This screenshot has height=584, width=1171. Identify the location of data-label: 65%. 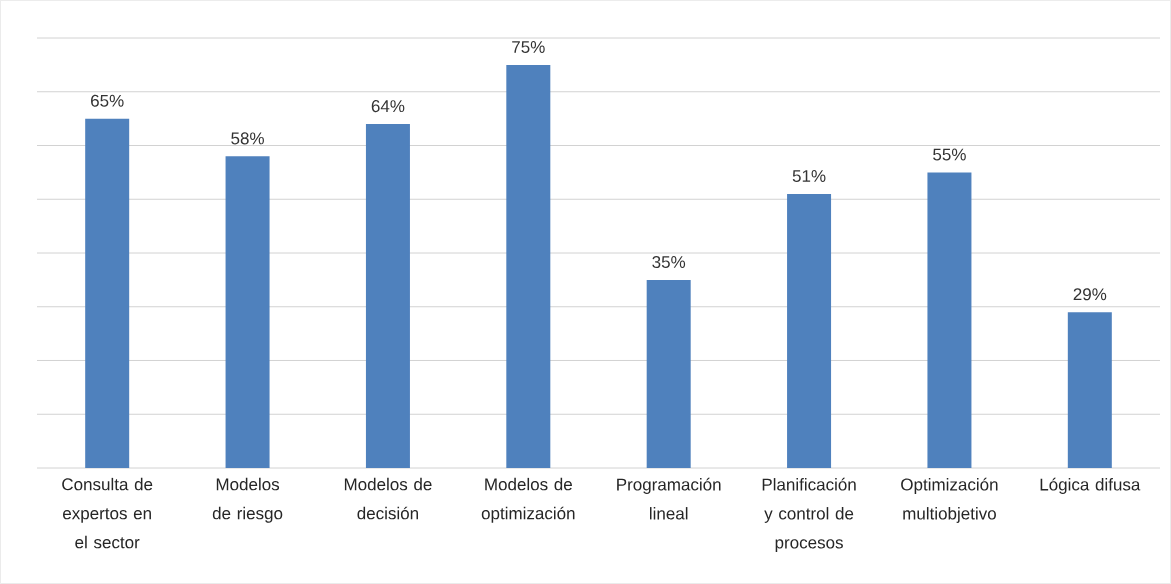
(107, 100).